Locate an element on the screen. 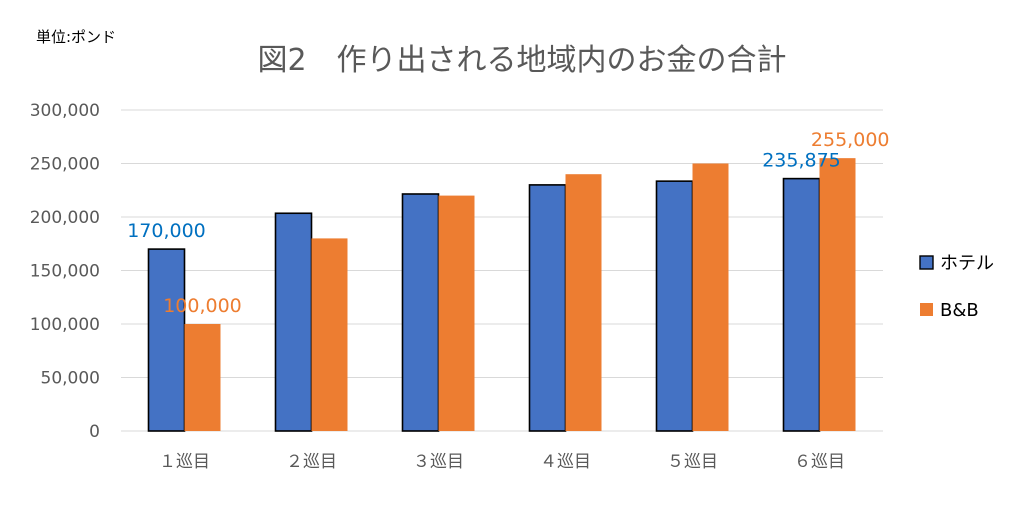 This screenshot has height=515, width=1024. data-label: 100,000 is located at coordinates (202, 306).